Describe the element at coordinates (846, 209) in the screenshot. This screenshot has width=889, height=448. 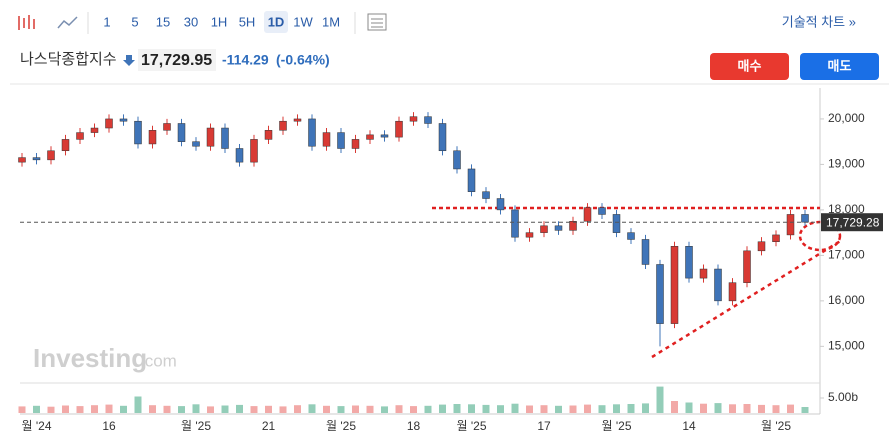
I see `y-tick-label: 18,000` at that location.